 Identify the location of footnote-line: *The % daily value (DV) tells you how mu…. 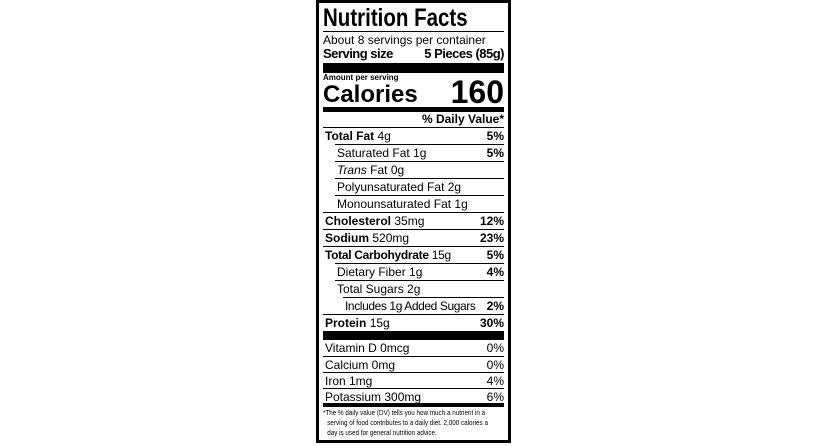
(404, 412).